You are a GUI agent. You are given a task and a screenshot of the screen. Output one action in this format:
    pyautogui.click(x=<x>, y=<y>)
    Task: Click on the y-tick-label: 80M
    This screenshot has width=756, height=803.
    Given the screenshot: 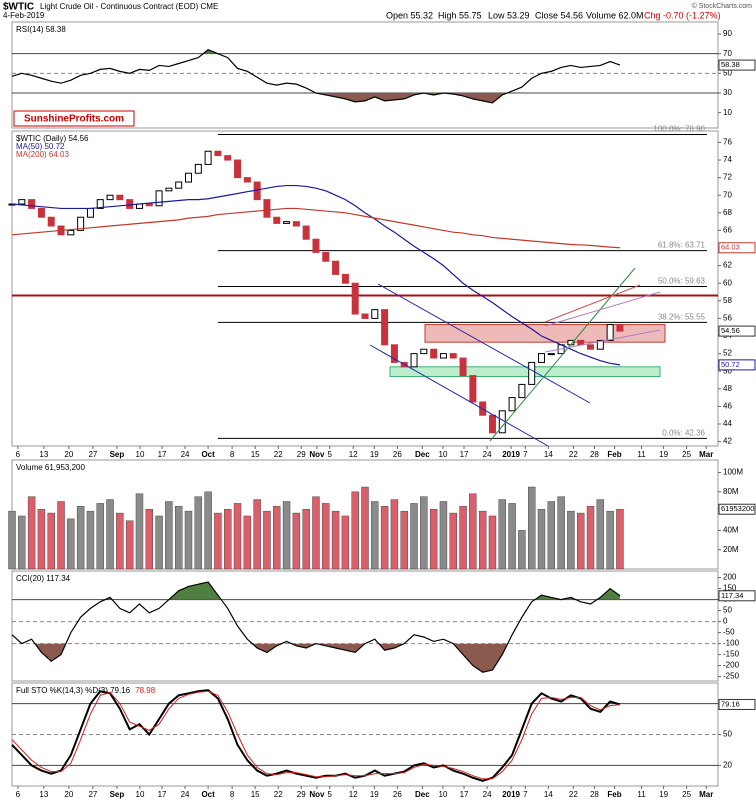 What is the action you would take?
    pyautogui.click(x=731, y=491)
    